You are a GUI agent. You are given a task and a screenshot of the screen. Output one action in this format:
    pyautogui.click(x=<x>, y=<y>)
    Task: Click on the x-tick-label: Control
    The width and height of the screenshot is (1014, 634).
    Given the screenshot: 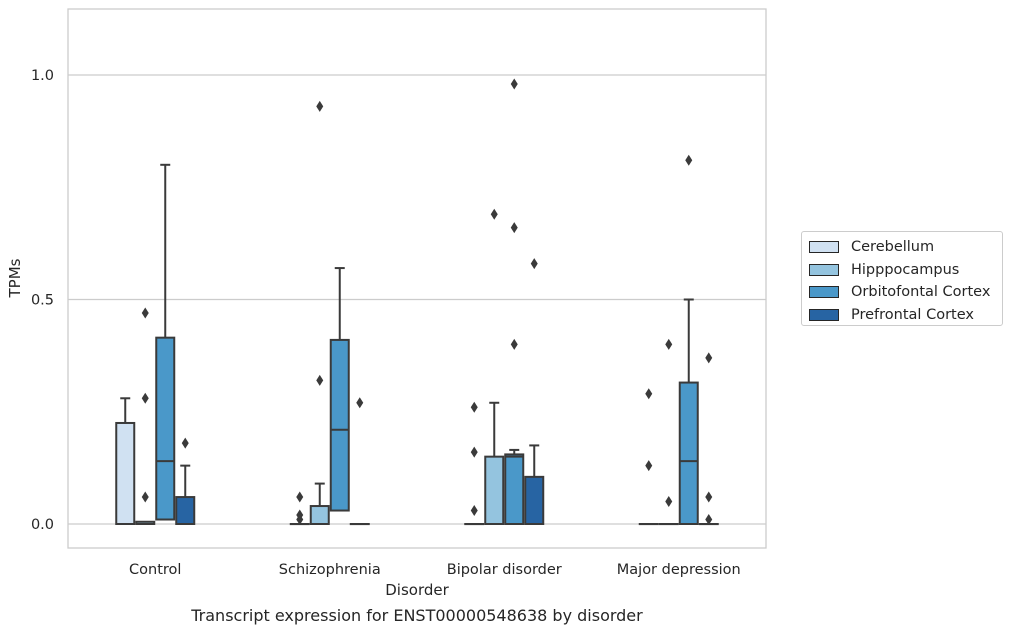 What is the action you would take?
    pyautogui.click(x=155, y=570)
    